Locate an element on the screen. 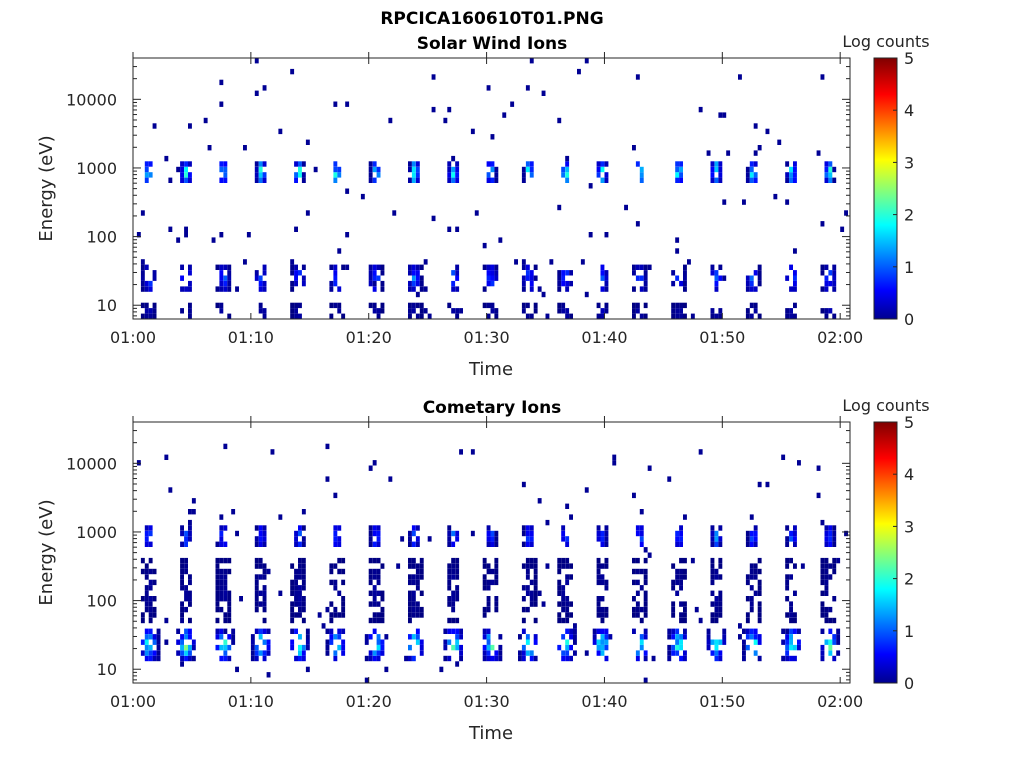 This screenshot has height=772, width=1024. colorbar is located at coordinates (885, 188).